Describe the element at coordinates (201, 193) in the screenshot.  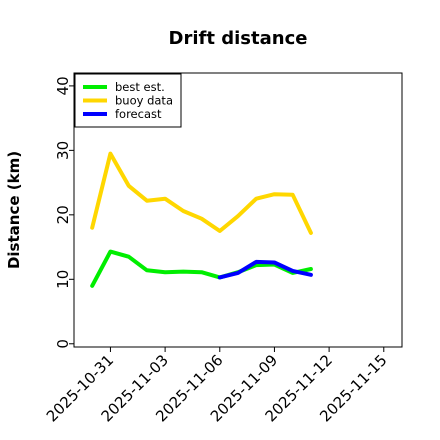
I see `series-line-buoy-data` at that location.